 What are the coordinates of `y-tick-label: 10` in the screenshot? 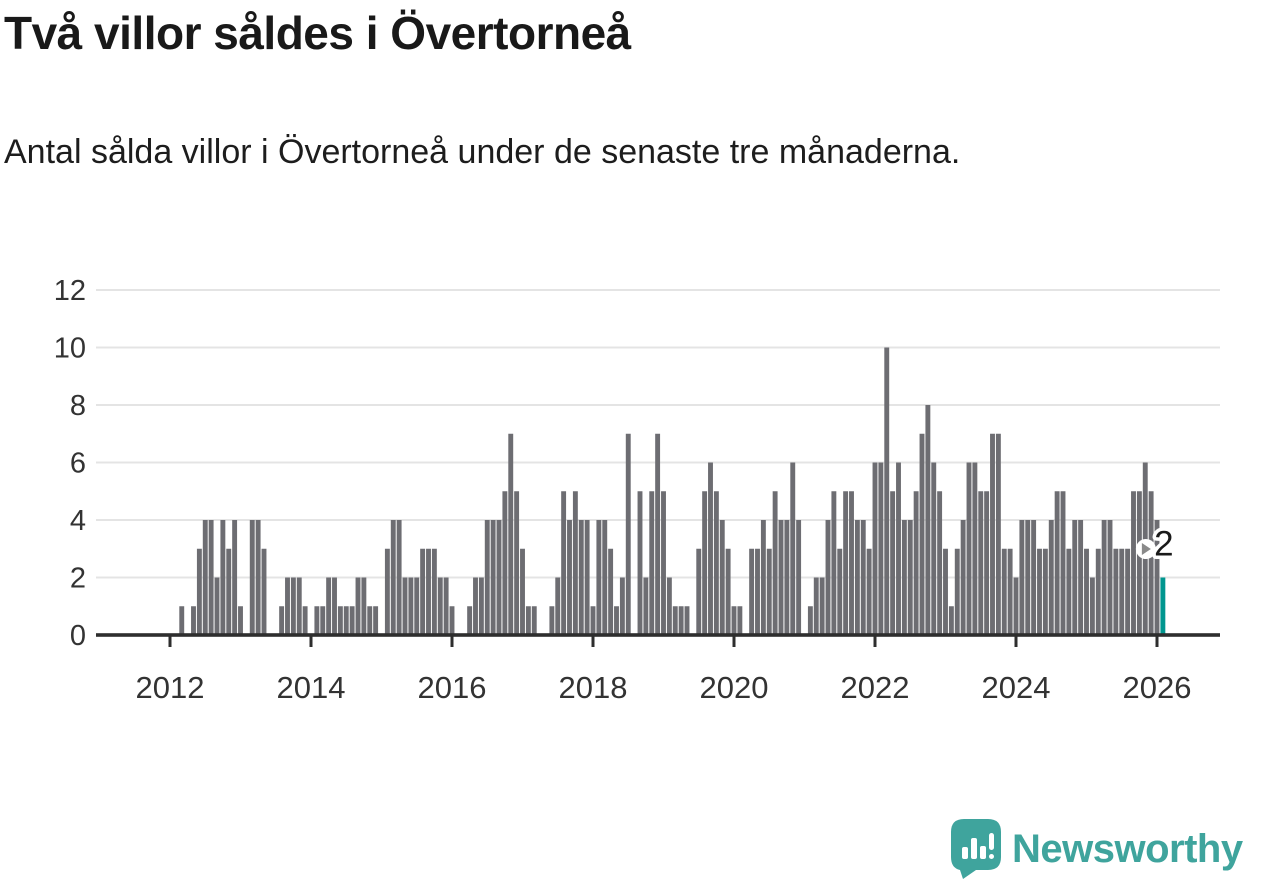 It's located at (70, 349).